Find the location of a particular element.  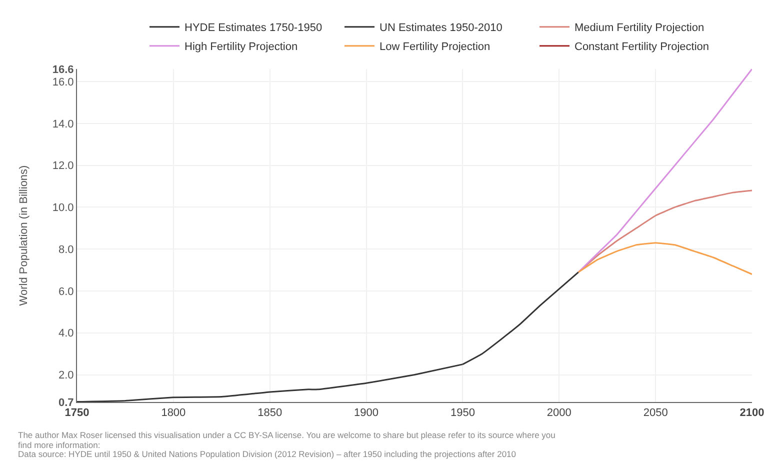

x-tick-label: 1800 is located at coordinates (173, 413).